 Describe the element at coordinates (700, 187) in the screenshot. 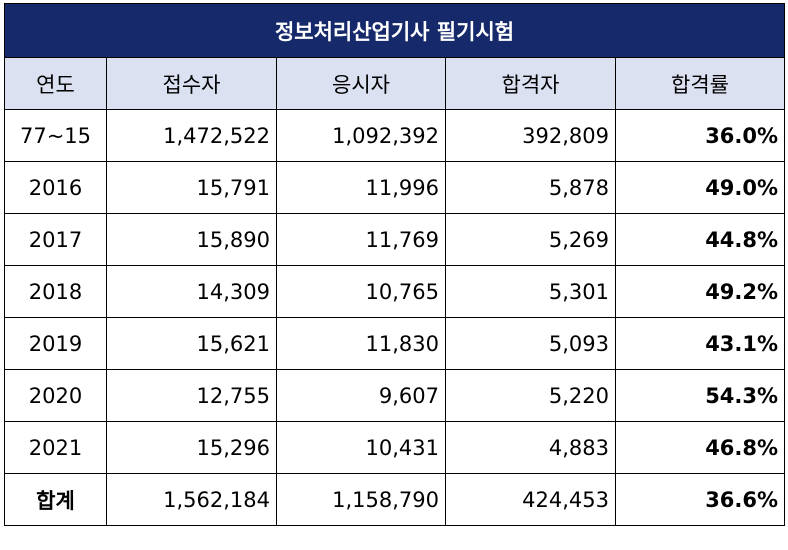

I see `cell-pass-rate: 49.0%` at that location.